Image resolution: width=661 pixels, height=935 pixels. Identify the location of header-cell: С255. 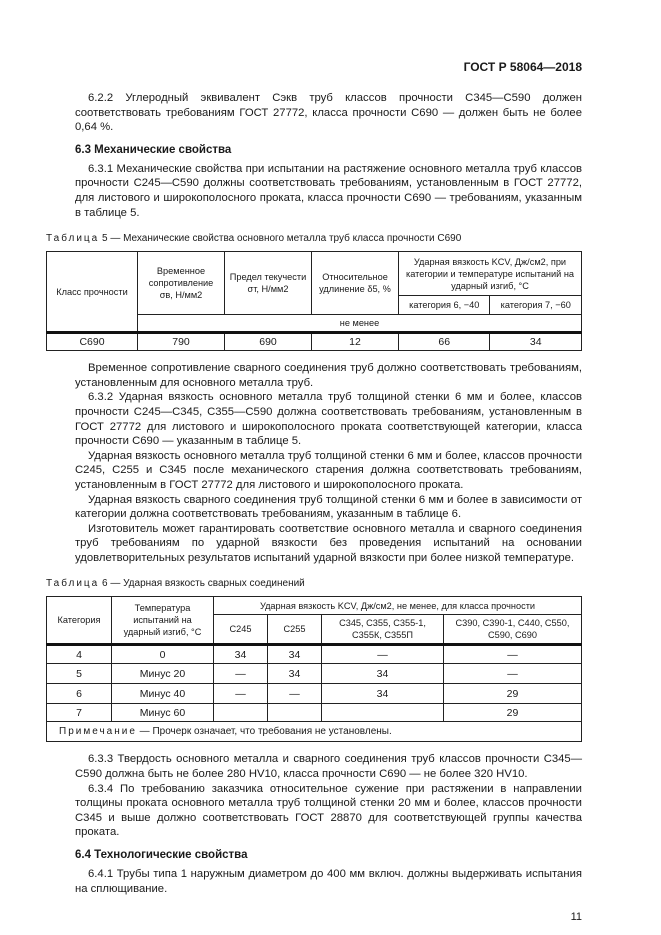
(294, 630).